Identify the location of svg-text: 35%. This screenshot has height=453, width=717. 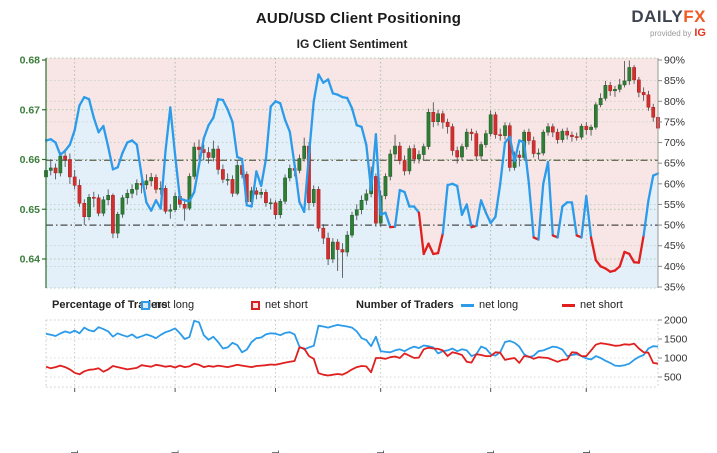
(674, 288).